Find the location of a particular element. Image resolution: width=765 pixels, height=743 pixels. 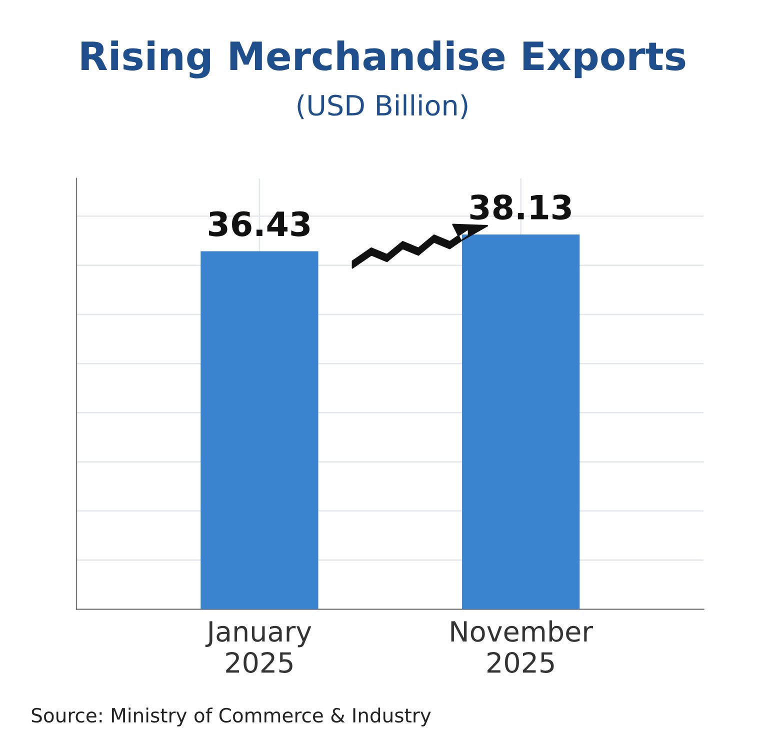

chart-title: Rising Merchandise Exports is located at coordinates (384, 59).